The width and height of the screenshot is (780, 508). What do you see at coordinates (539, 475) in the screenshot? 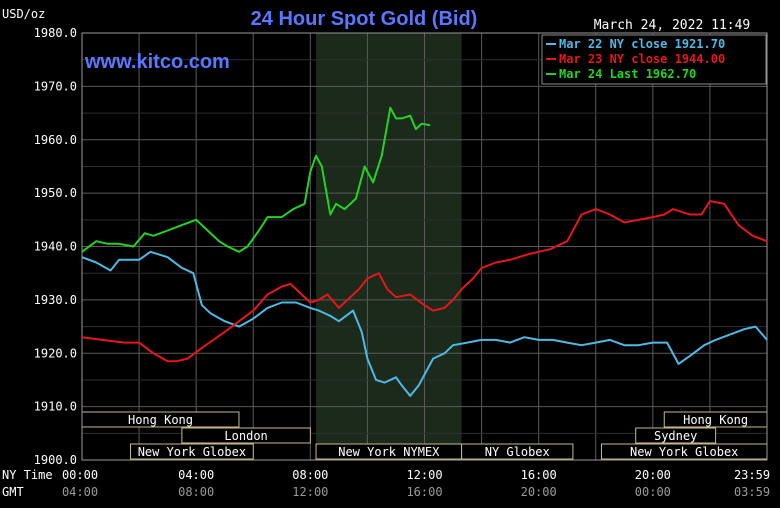
I see `x-tick-label-ny: 16:00` at bounding box center [539, 475].